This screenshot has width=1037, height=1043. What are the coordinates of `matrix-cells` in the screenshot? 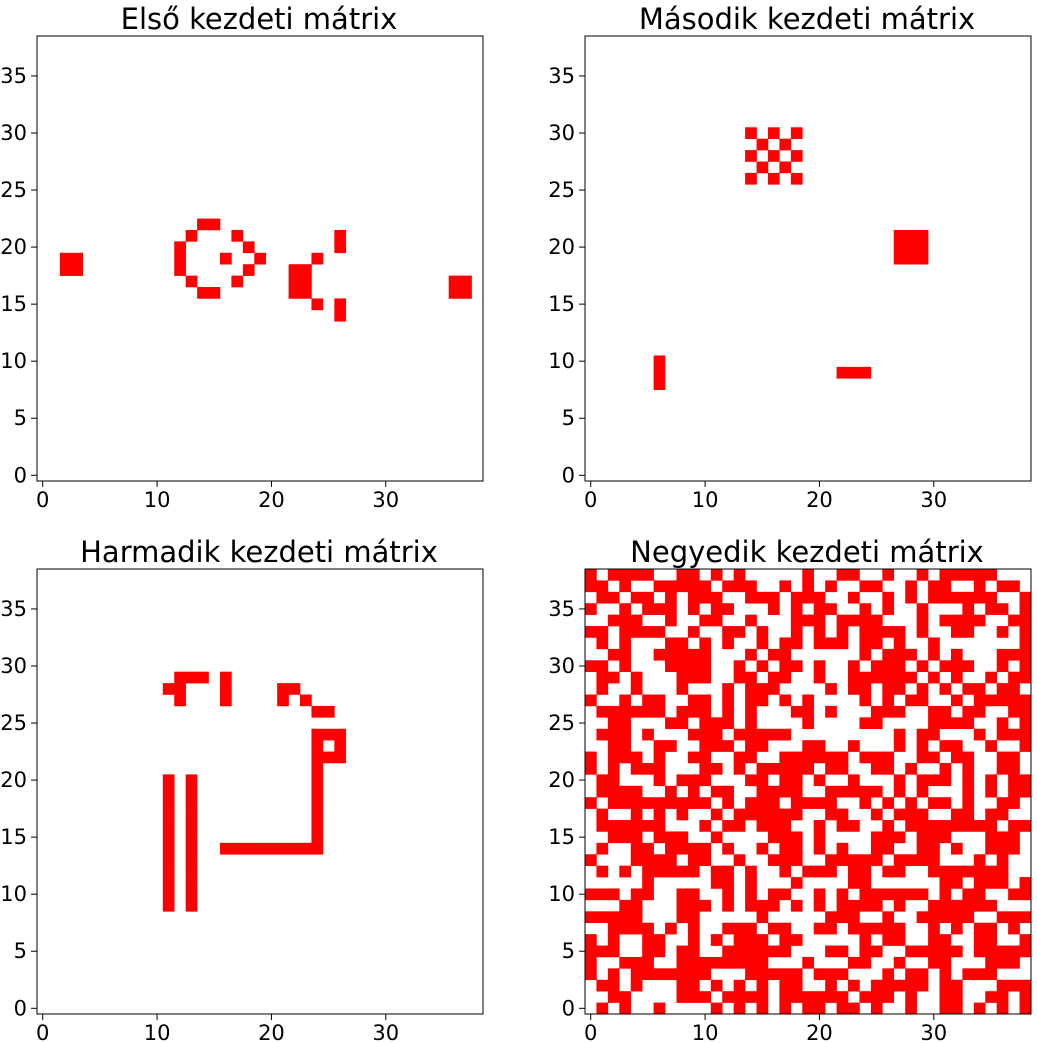 It's located at (254, 791).